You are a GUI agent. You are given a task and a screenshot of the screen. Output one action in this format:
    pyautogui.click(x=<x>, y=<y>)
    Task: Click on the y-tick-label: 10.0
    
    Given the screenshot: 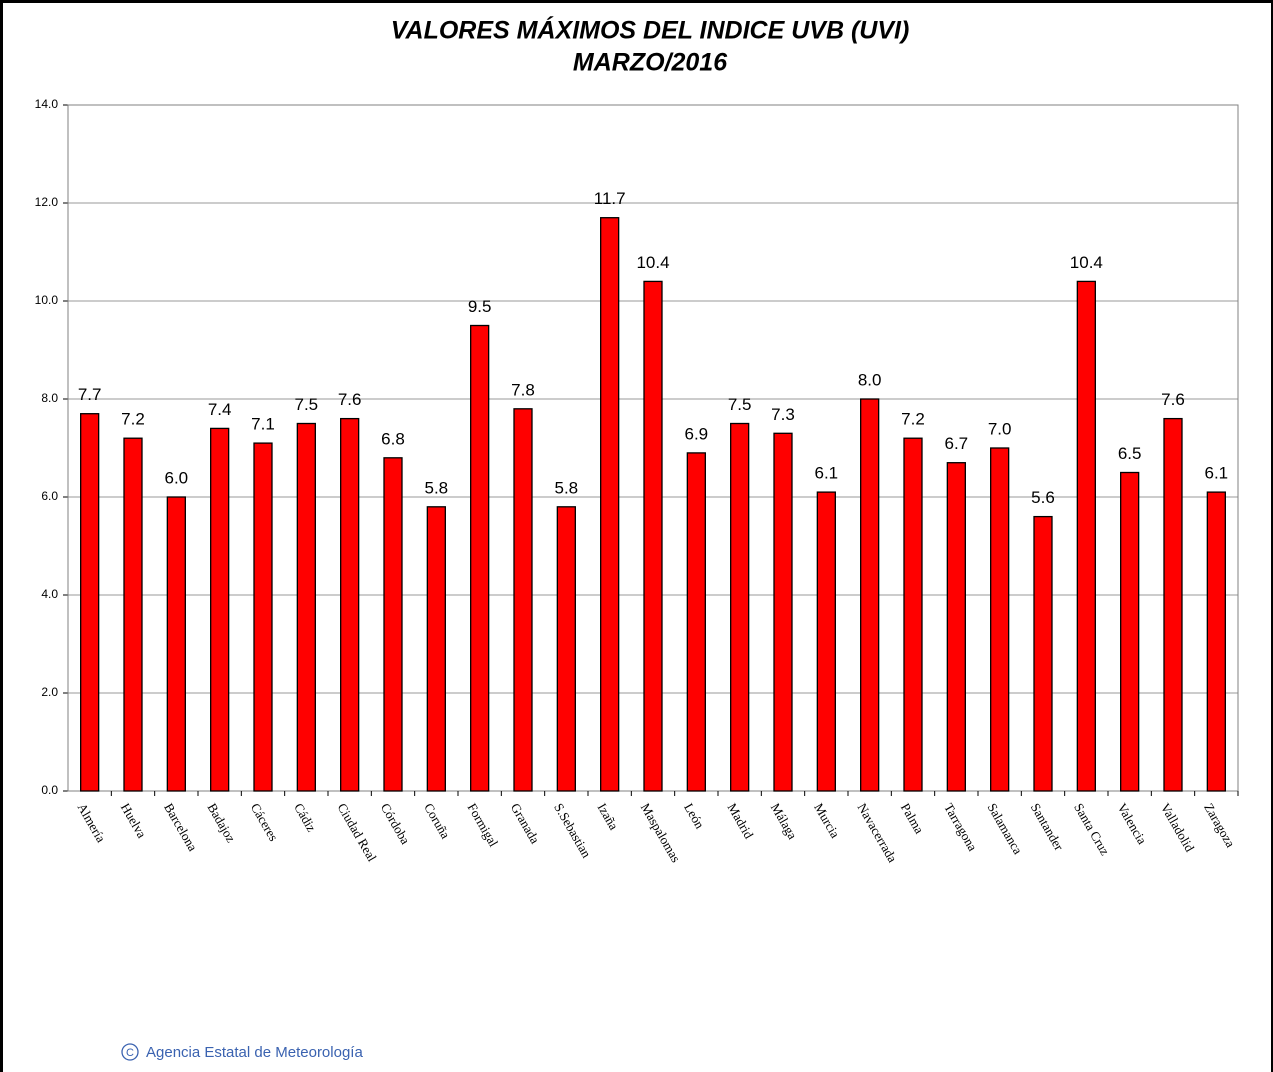 What is the action you would take?
    pyautogui.click(x=47, y=300)
    